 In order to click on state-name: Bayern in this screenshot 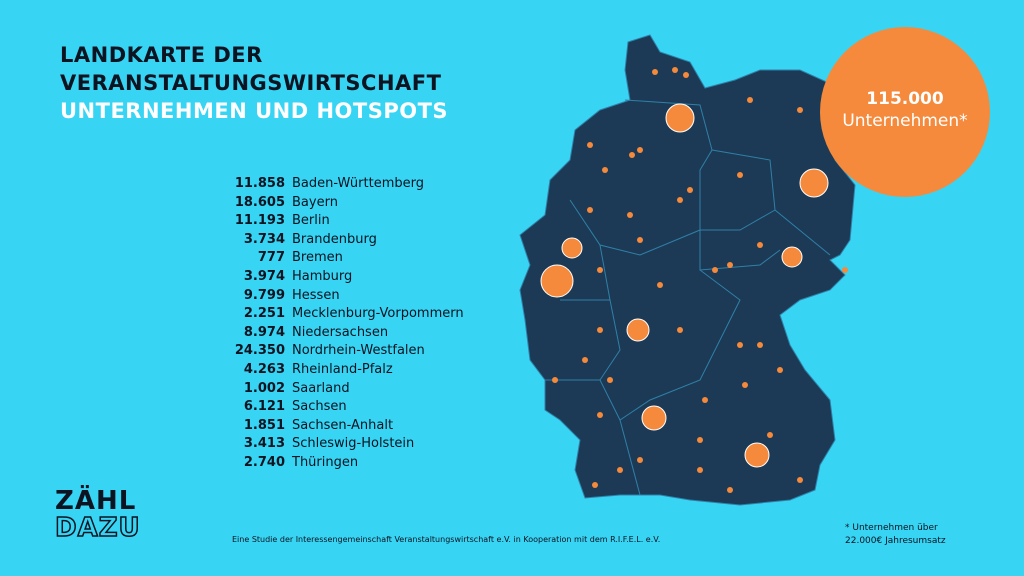, I will do `click(315, 202)`.